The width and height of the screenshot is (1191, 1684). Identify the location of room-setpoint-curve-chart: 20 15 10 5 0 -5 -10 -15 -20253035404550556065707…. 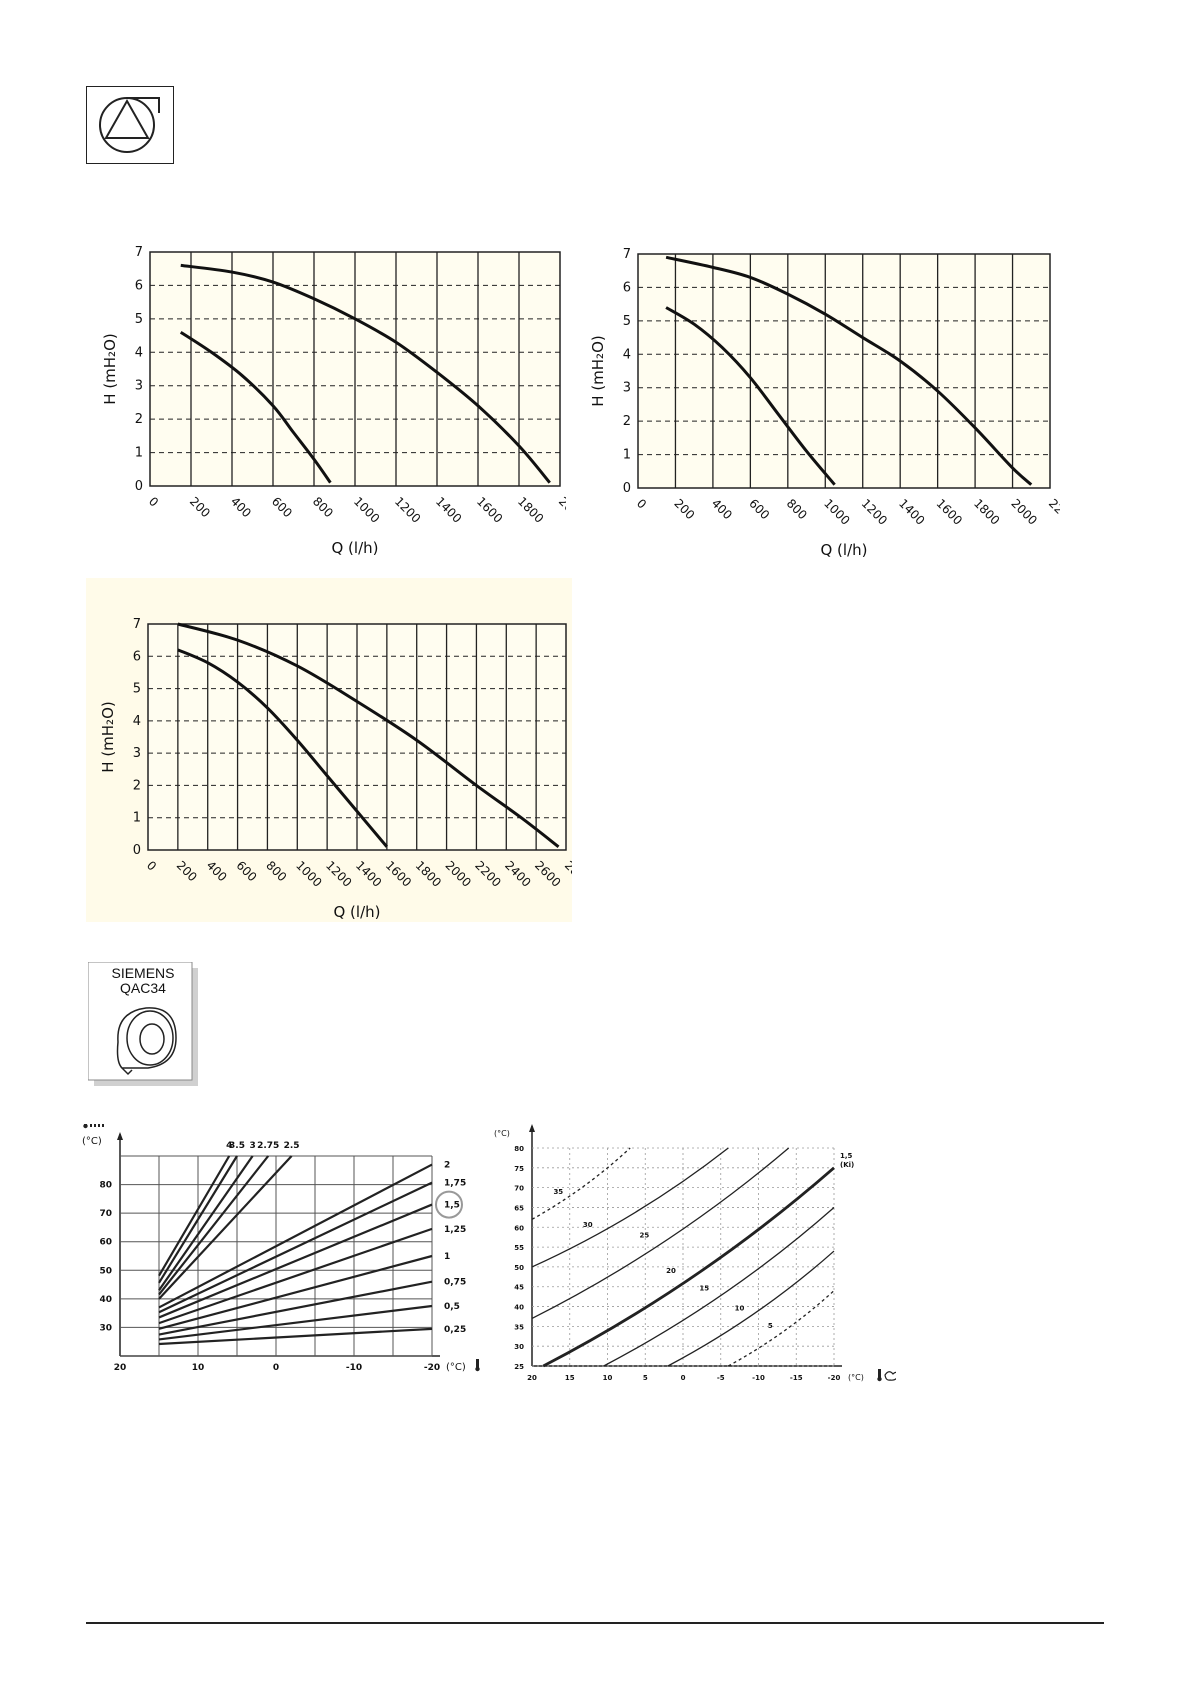
(695, 1253).